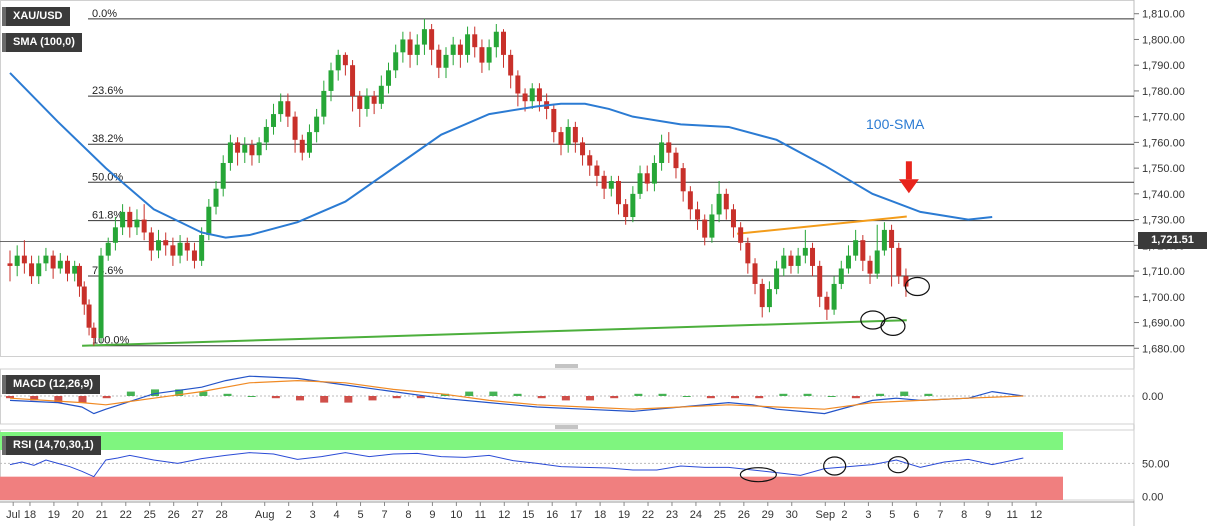  Describe the element at coordinates (150, 515) in the screenshot. I see `x-tick-label: 25` at that location.